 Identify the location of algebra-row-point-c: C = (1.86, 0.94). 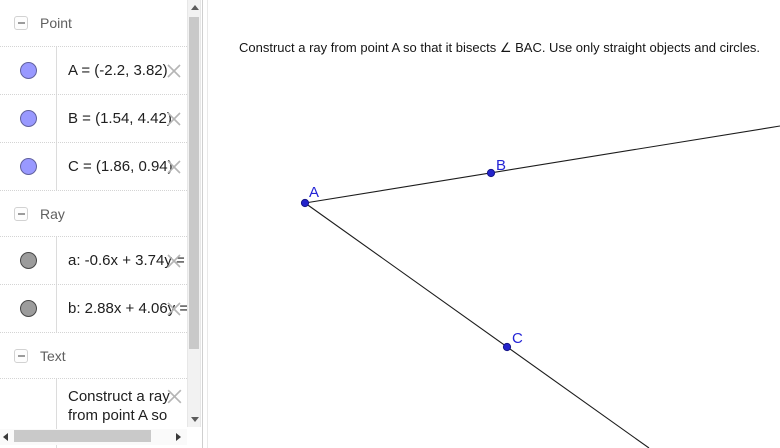
(93, 166).